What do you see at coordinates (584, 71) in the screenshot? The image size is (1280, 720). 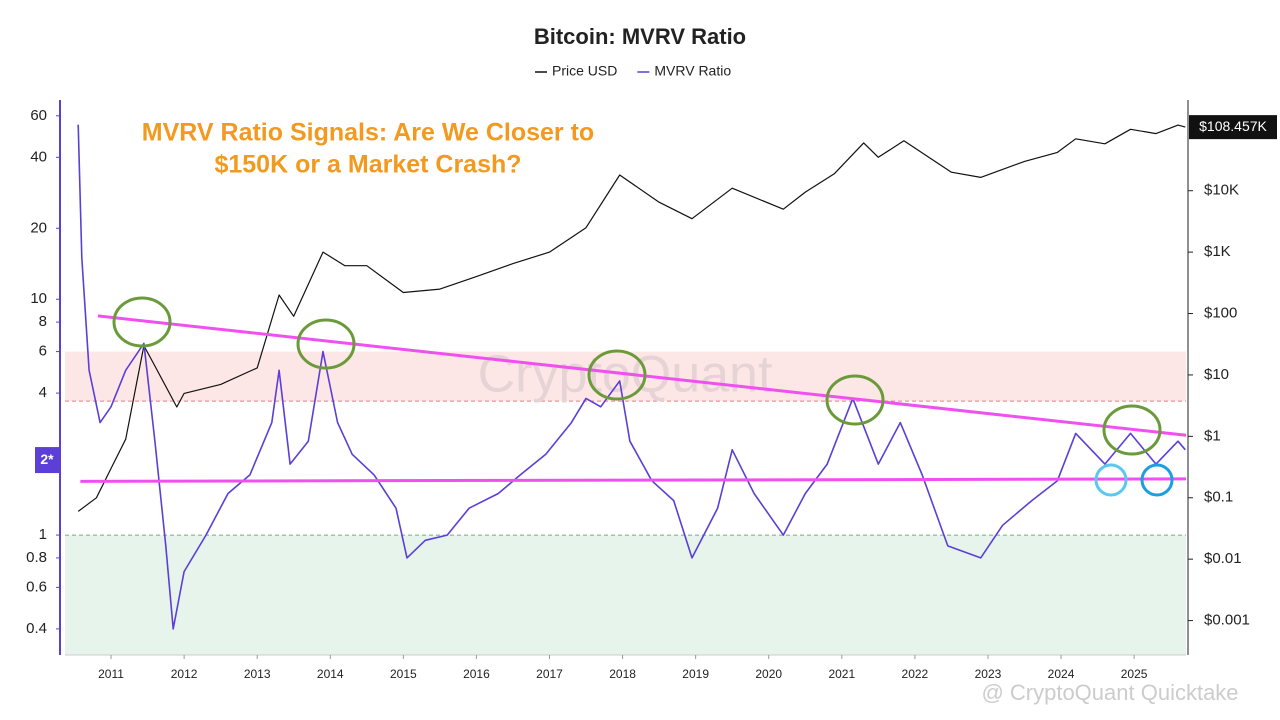 I see `legend-label: Price USD` at bounding box center [584, 71].